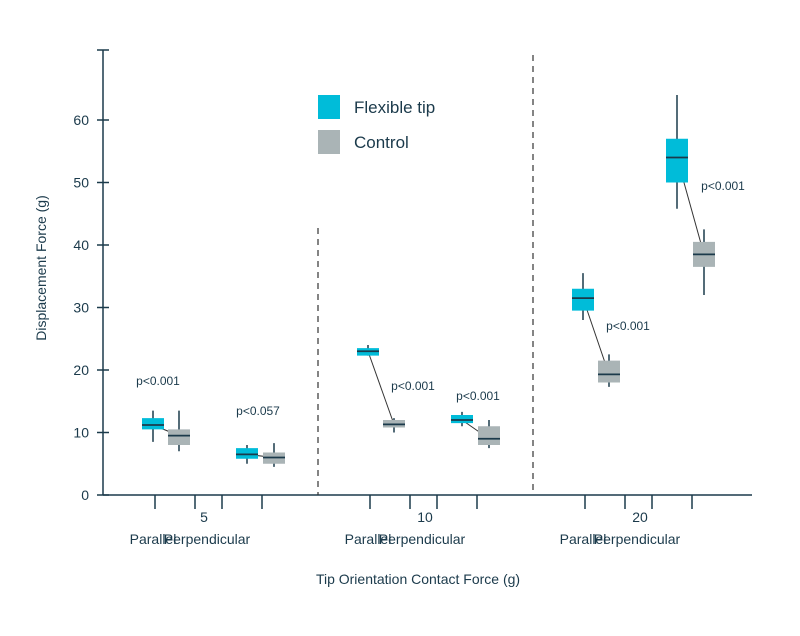  Describe the element at coordinates (418, 579) in the screenshot. I see `x-axis-label: Tip Orientation Contact Force (g)` at that location.